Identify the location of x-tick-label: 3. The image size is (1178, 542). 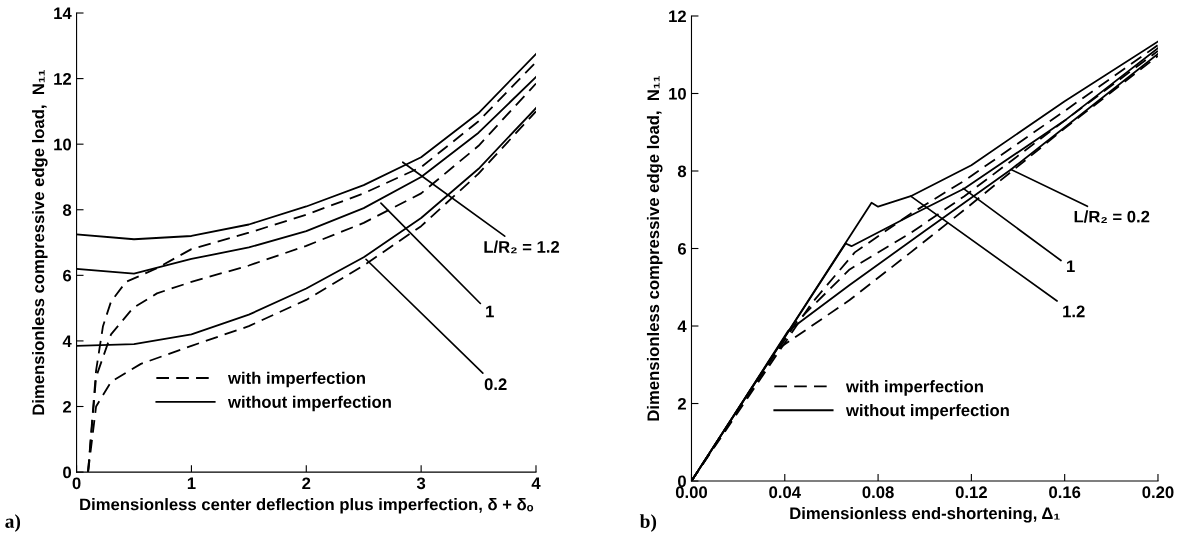
(421, 483).